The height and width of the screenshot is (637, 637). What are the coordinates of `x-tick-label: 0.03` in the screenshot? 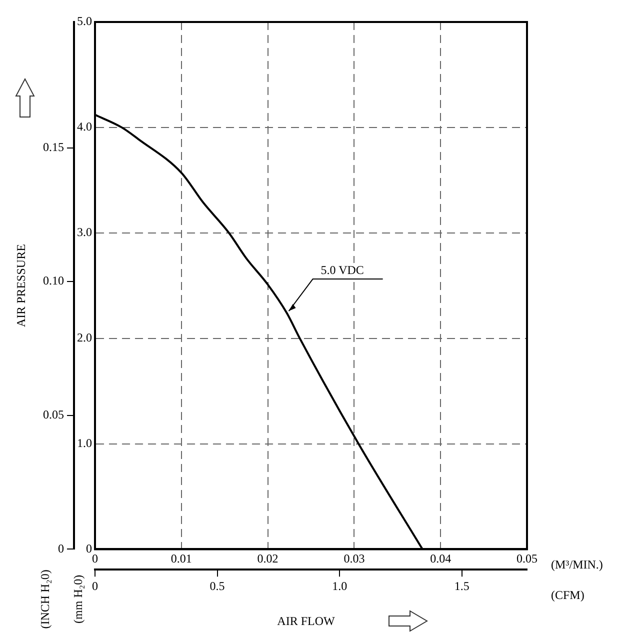 It's located at (354, 559).